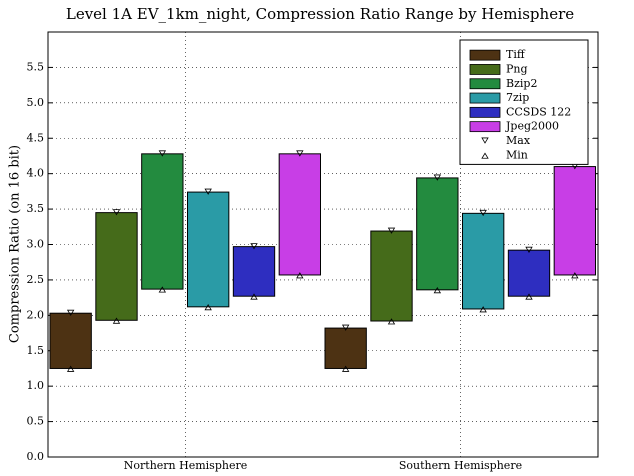 This screenshot has width=634, height=476. Describe the element at coordinates (36, 279) in the screenshot. I see `y-tick-label: 2.5` at that location.